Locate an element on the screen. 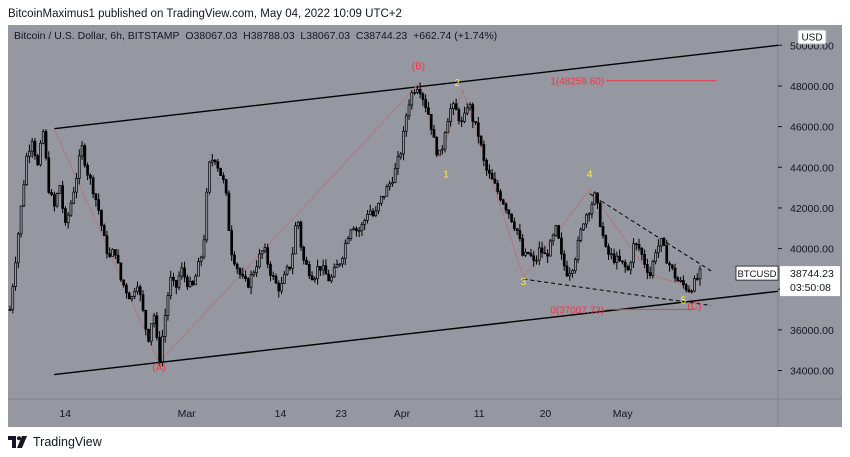 The image size is (850, 457). y-tick-label: 34000.00 is located at coordinates (812, 372).